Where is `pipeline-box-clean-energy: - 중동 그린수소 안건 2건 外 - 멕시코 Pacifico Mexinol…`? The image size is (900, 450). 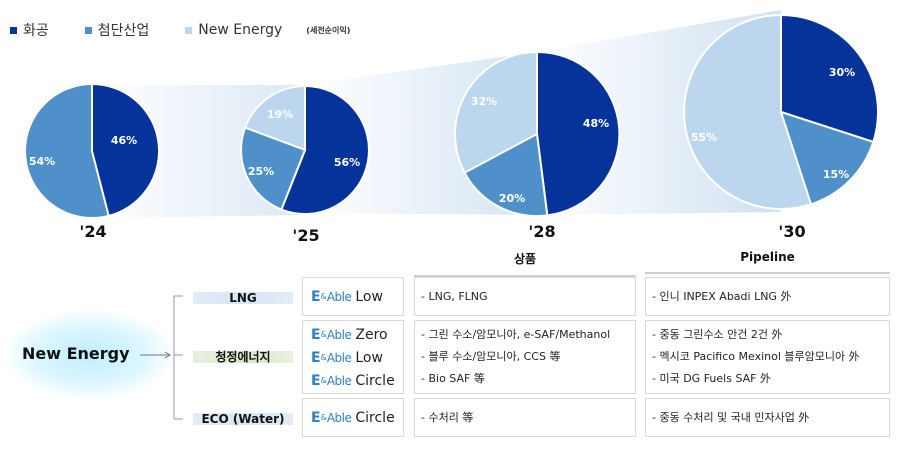 pipeline-box-clean-energy: - 중동 그린수소 안건 2건 外 - 멕시코 Pacifico Mexinol… is located at coordinates (767, 357).